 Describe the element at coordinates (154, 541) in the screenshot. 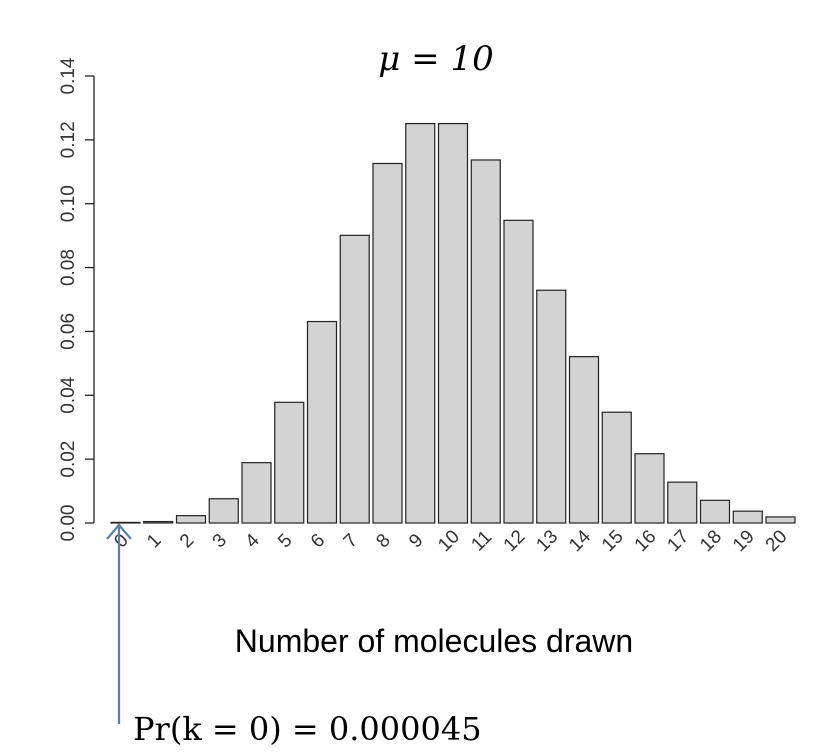

I see `x-tick-label: 1` at that location.